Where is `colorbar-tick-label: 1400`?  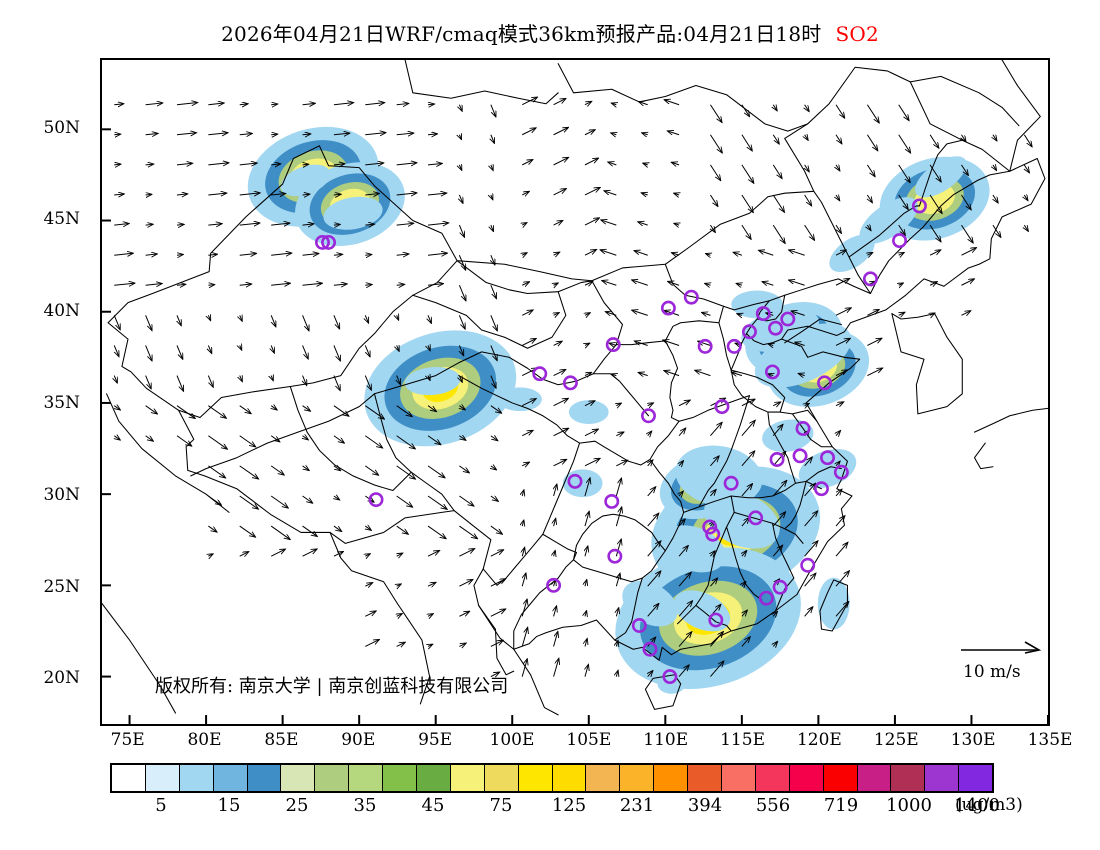 colorbar-tick-label: 1400 is located at coordinates (977, 805).